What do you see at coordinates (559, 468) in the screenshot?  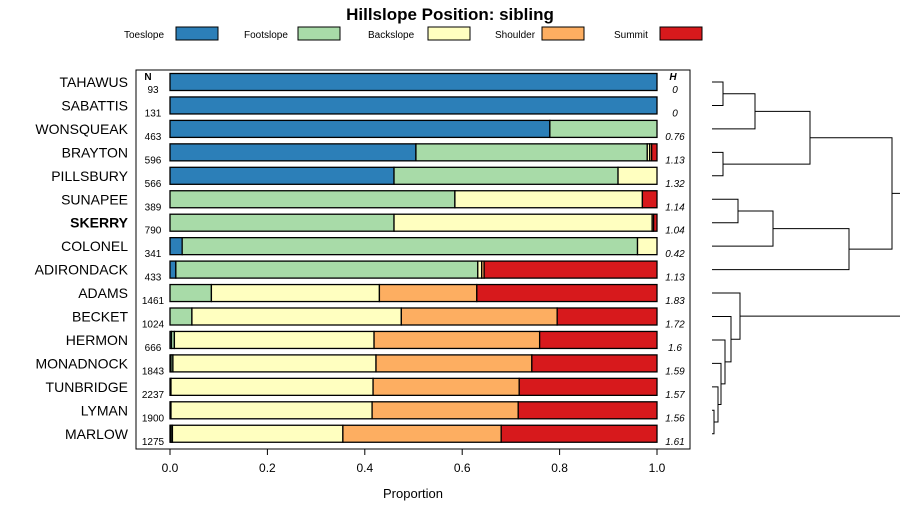 I see `x-tick-label: 0.8` at bounding box center [559, 468].